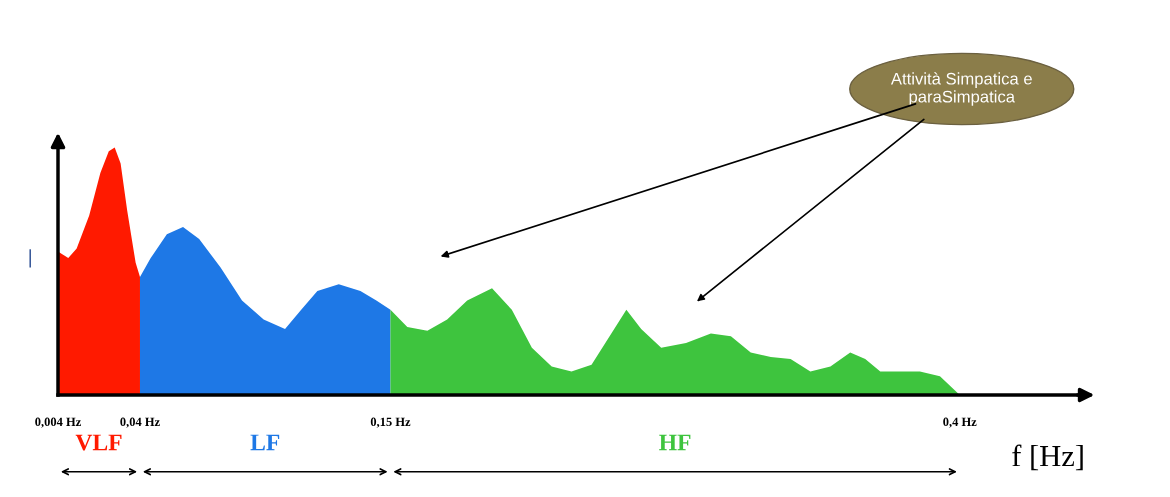  Describe the element at coordinates (140, 422) in the screenshot. I see `x-tick-label: 0,04 Hz` at that location.